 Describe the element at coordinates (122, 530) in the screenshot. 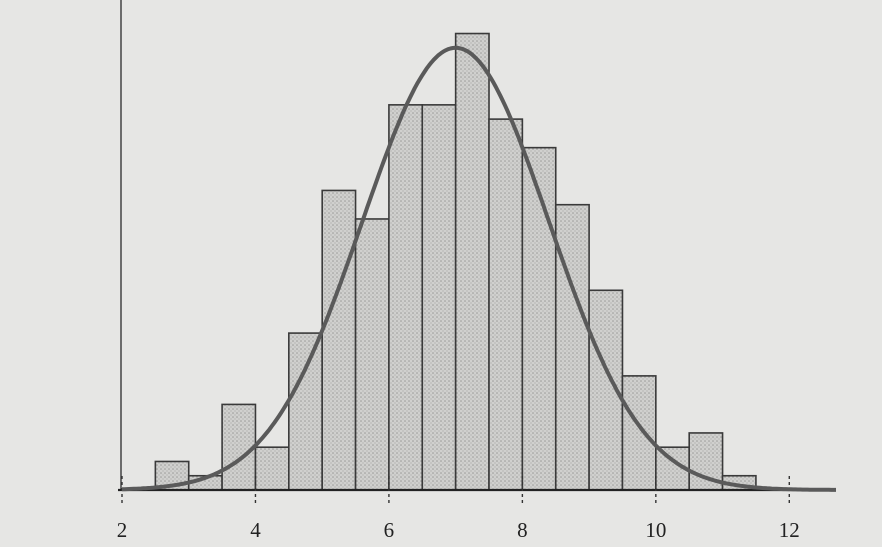

I see `x-tick-label: 2` at that location.